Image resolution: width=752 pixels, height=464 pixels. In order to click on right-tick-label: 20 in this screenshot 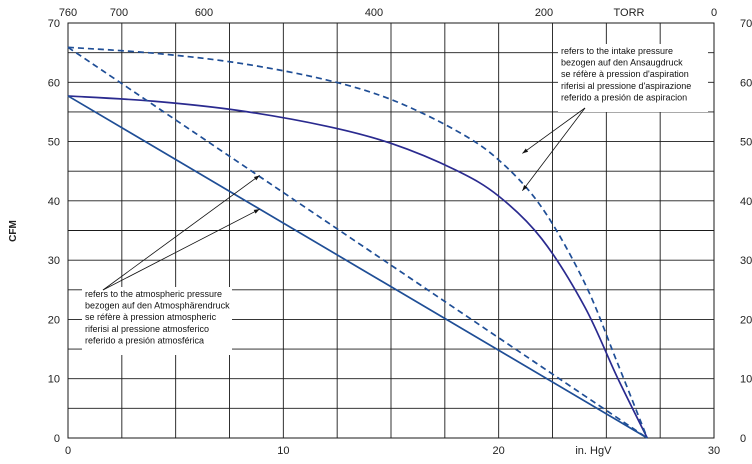, I will do `click(746, 320)`.